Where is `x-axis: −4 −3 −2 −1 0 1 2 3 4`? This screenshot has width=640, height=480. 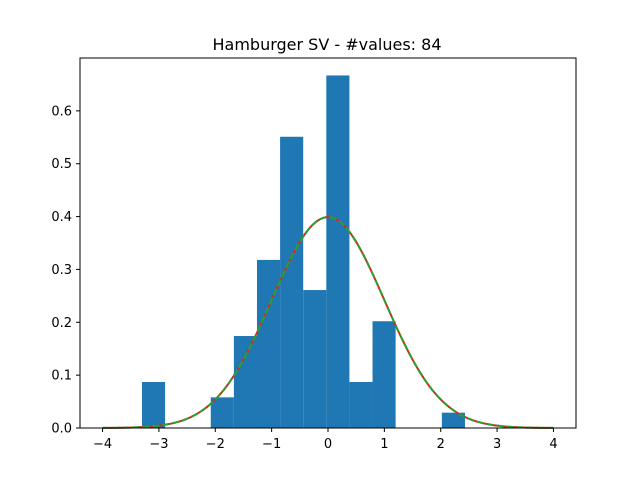 x-axis: −4 −3 −2 −1 0 1 2 3 4 is located at coordinates (325, 440).